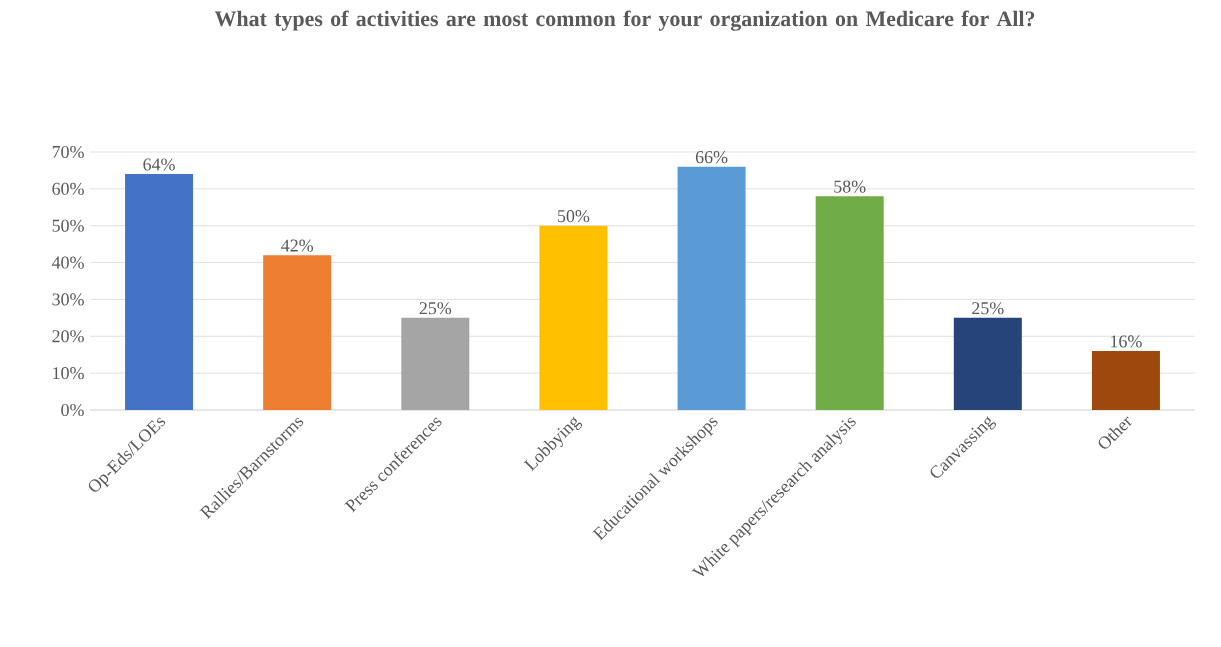 The image size is (1221, 647). What do you see at coordinates (574, 216) in the screenshot?
I see `data-label: 50%` at bounding box center [574, 216].